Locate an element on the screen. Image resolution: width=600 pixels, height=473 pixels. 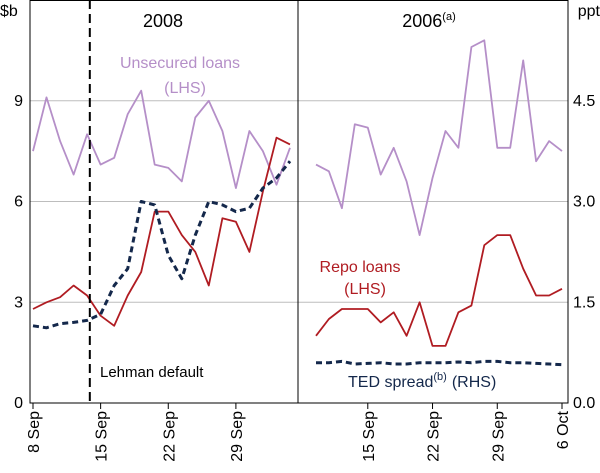
panel-2006-title-note: (a) is located at coordinates (448, 17).